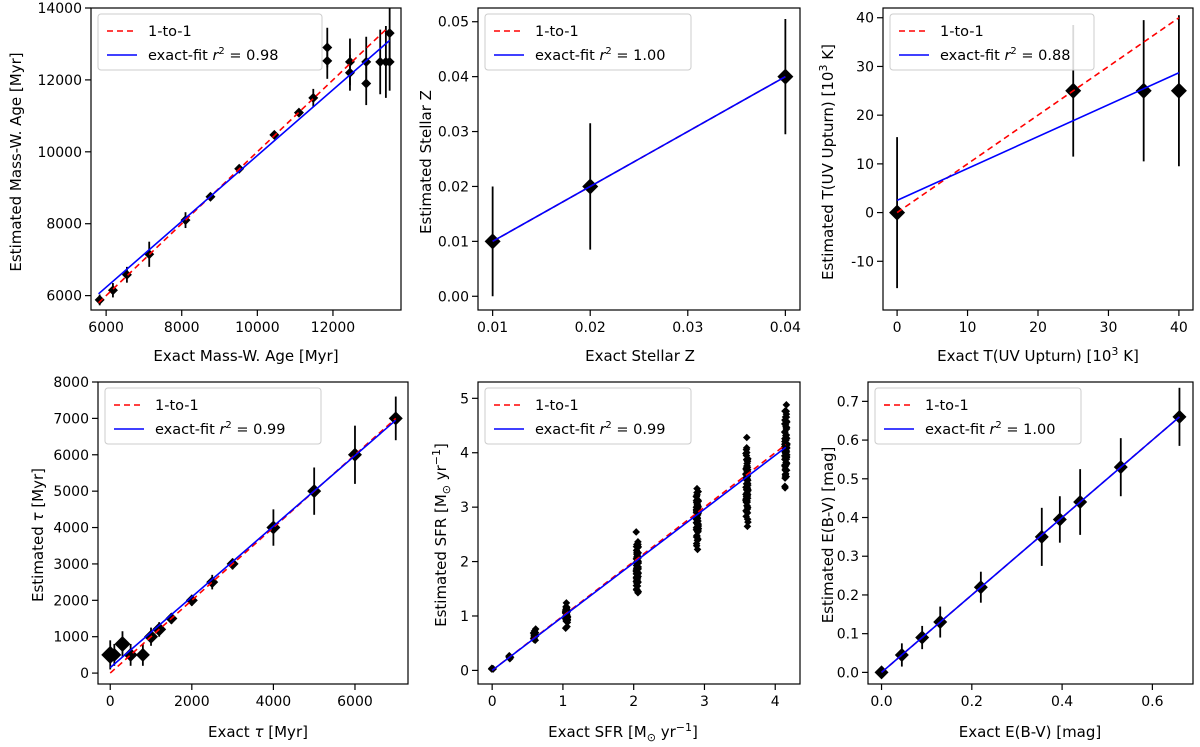  Describe the element at coordinates (464, 617) in the screenshot. I see `y-tick-label: 1` at that location.